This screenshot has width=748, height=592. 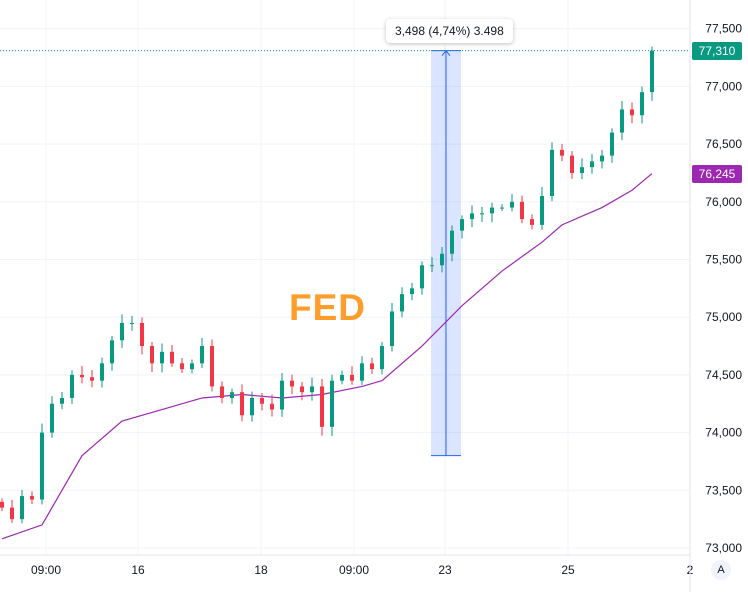 What do you see at coordinates (723, 548) in the screenshot?
I see `y-tick-label: 73,000` at bounding box center [723, 548].